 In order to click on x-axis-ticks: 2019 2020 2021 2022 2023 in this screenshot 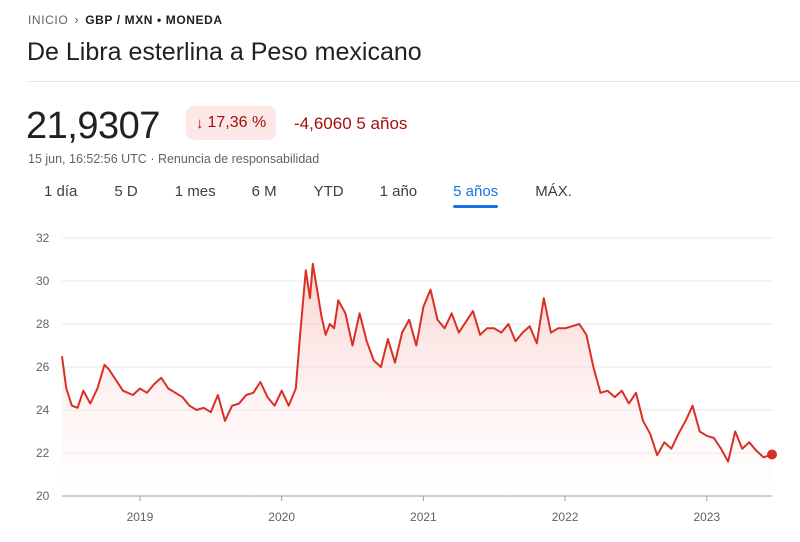, I will do `click(423, 510)`.